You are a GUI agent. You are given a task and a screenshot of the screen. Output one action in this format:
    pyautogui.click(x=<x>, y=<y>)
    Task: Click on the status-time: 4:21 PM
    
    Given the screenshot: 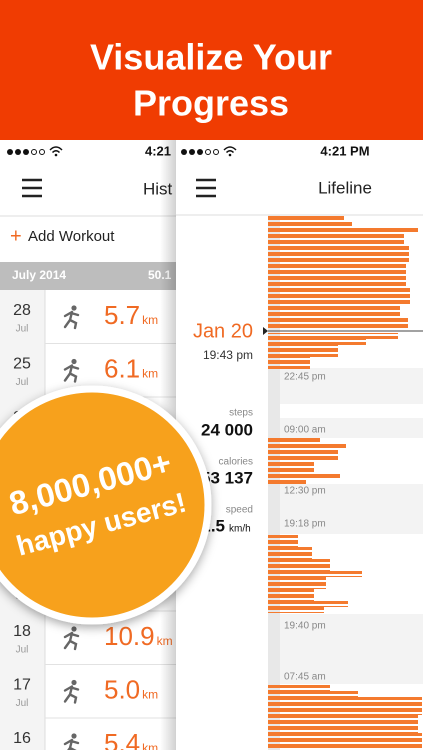 What is the action you would take?
    pyautogui.click(x=344, y=150)
    